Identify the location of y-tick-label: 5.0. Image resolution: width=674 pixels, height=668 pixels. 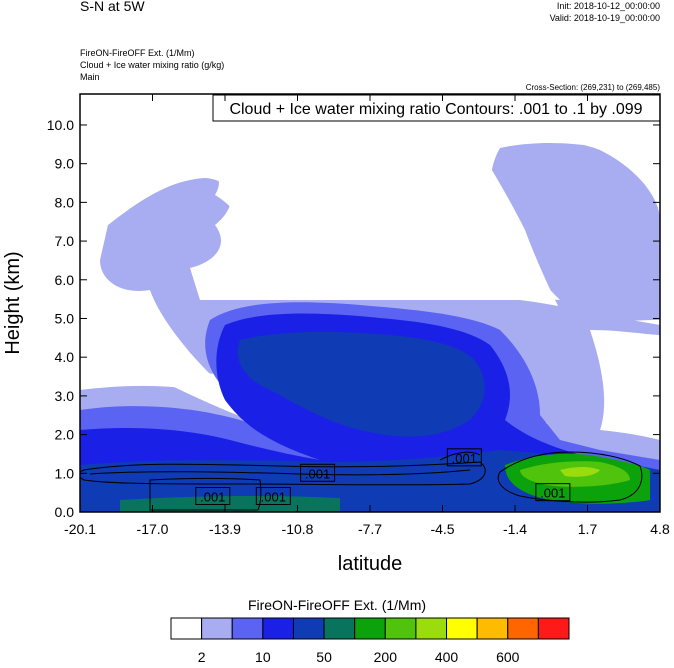
(65, 318).